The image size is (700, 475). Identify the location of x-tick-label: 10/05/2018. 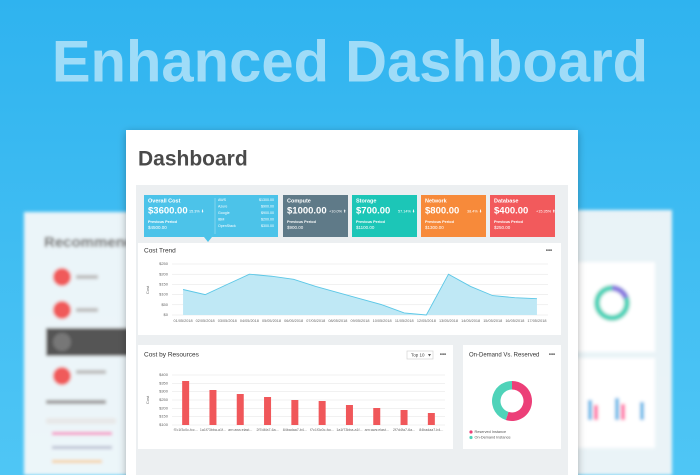
(382, 321).